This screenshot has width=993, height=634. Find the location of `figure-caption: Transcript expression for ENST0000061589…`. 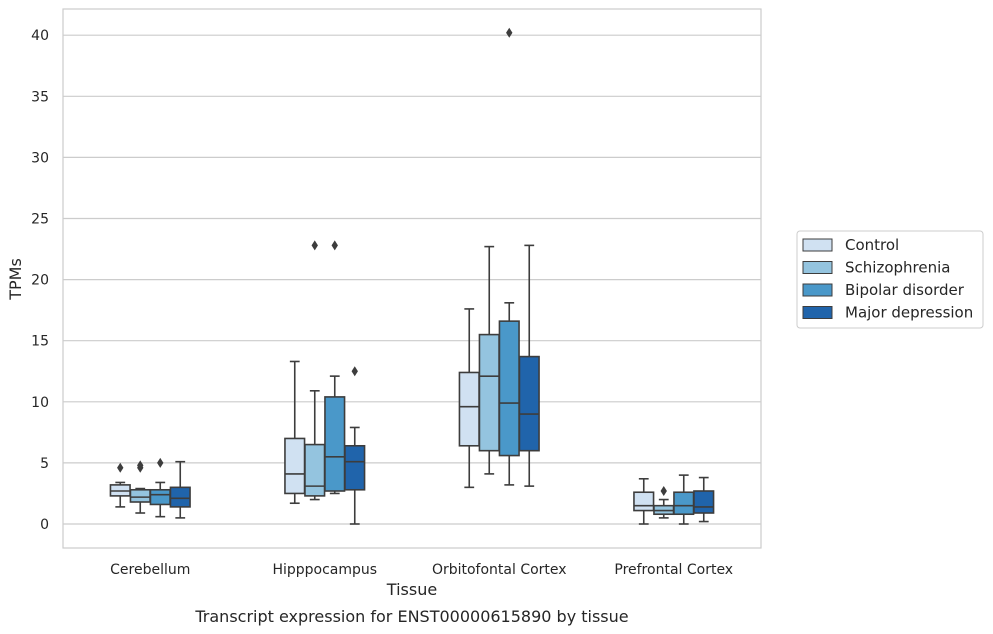

figure-caption: Transcript expression for ENST0000061589… is located at coordinates (411, 616).